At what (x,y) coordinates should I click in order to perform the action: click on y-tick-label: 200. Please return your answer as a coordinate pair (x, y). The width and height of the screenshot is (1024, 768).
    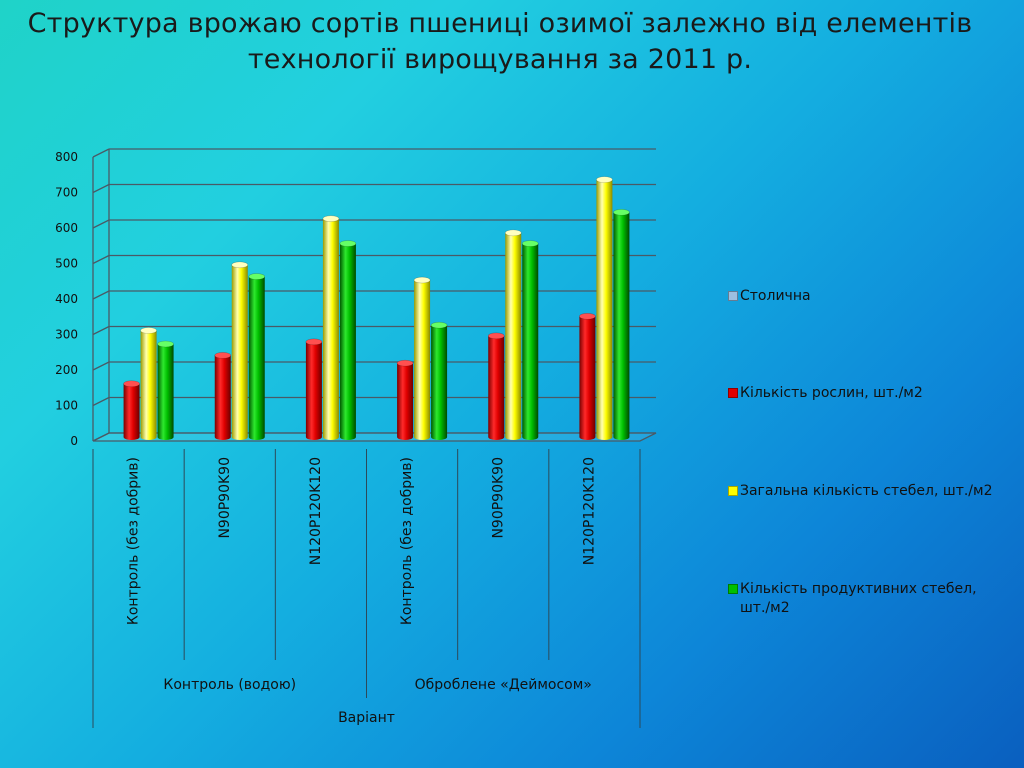
    Looking at the image, I should click on (66, 370).